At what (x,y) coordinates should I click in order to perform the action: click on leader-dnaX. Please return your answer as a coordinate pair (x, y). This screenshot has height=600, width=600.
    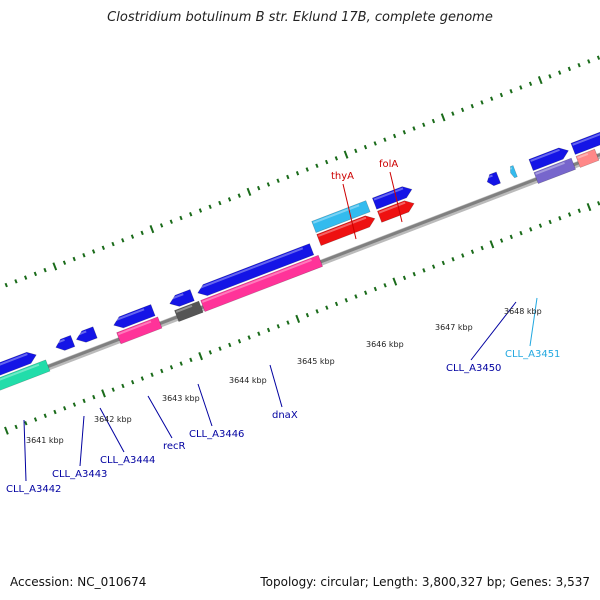
    Looking at the image, I should click on (276, 386).